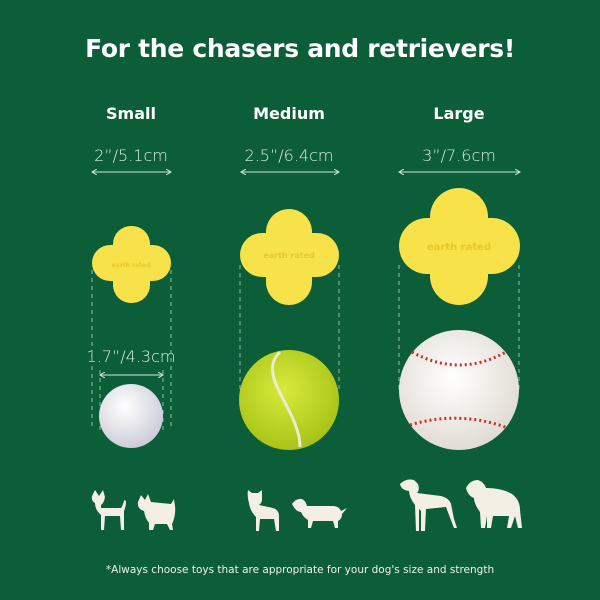 This screenshot has width=600, height=600. I want to click on dimension-golf-ball: 1.7”/4.3cm, so click(131, 356).